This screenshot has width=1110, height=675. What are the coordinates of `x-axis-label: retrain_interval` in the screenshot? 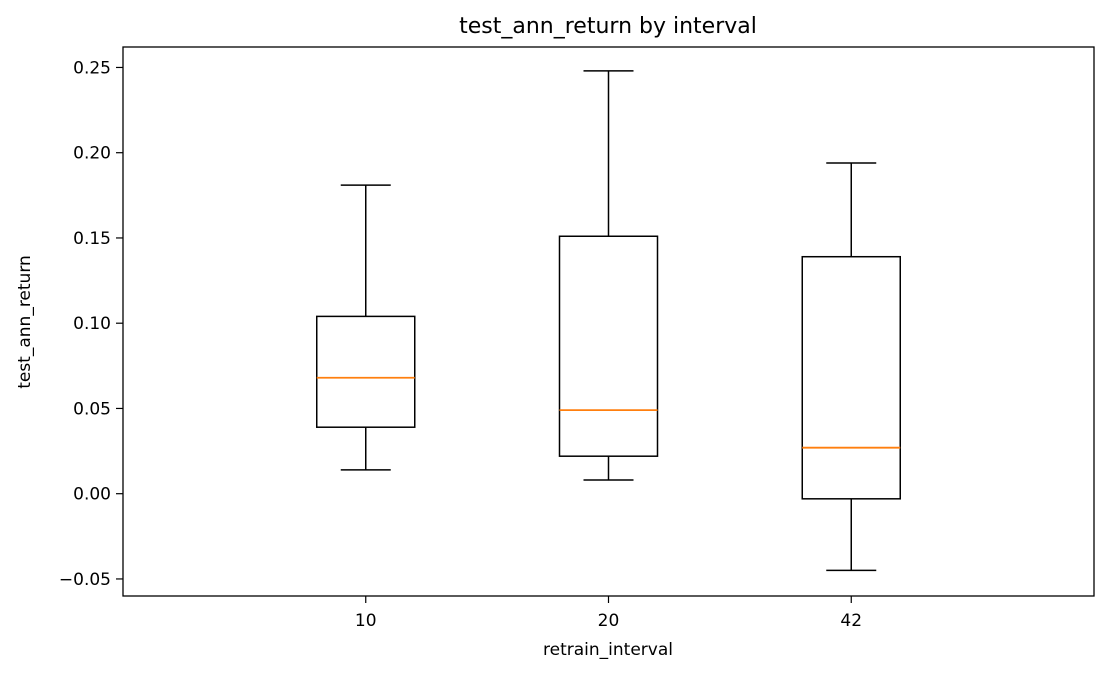 It's located at (608, 650).